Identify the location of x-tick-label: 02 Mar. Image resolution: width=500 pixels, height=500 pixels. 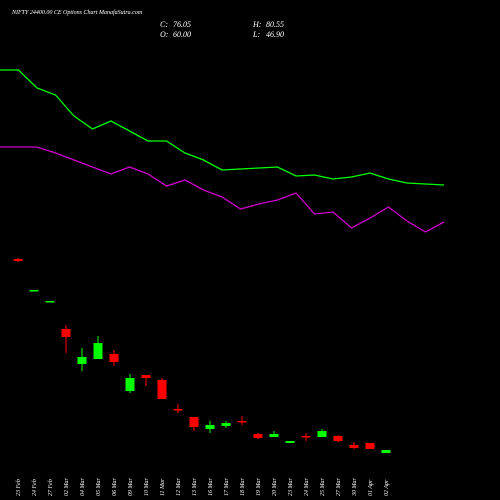
(67, 487).